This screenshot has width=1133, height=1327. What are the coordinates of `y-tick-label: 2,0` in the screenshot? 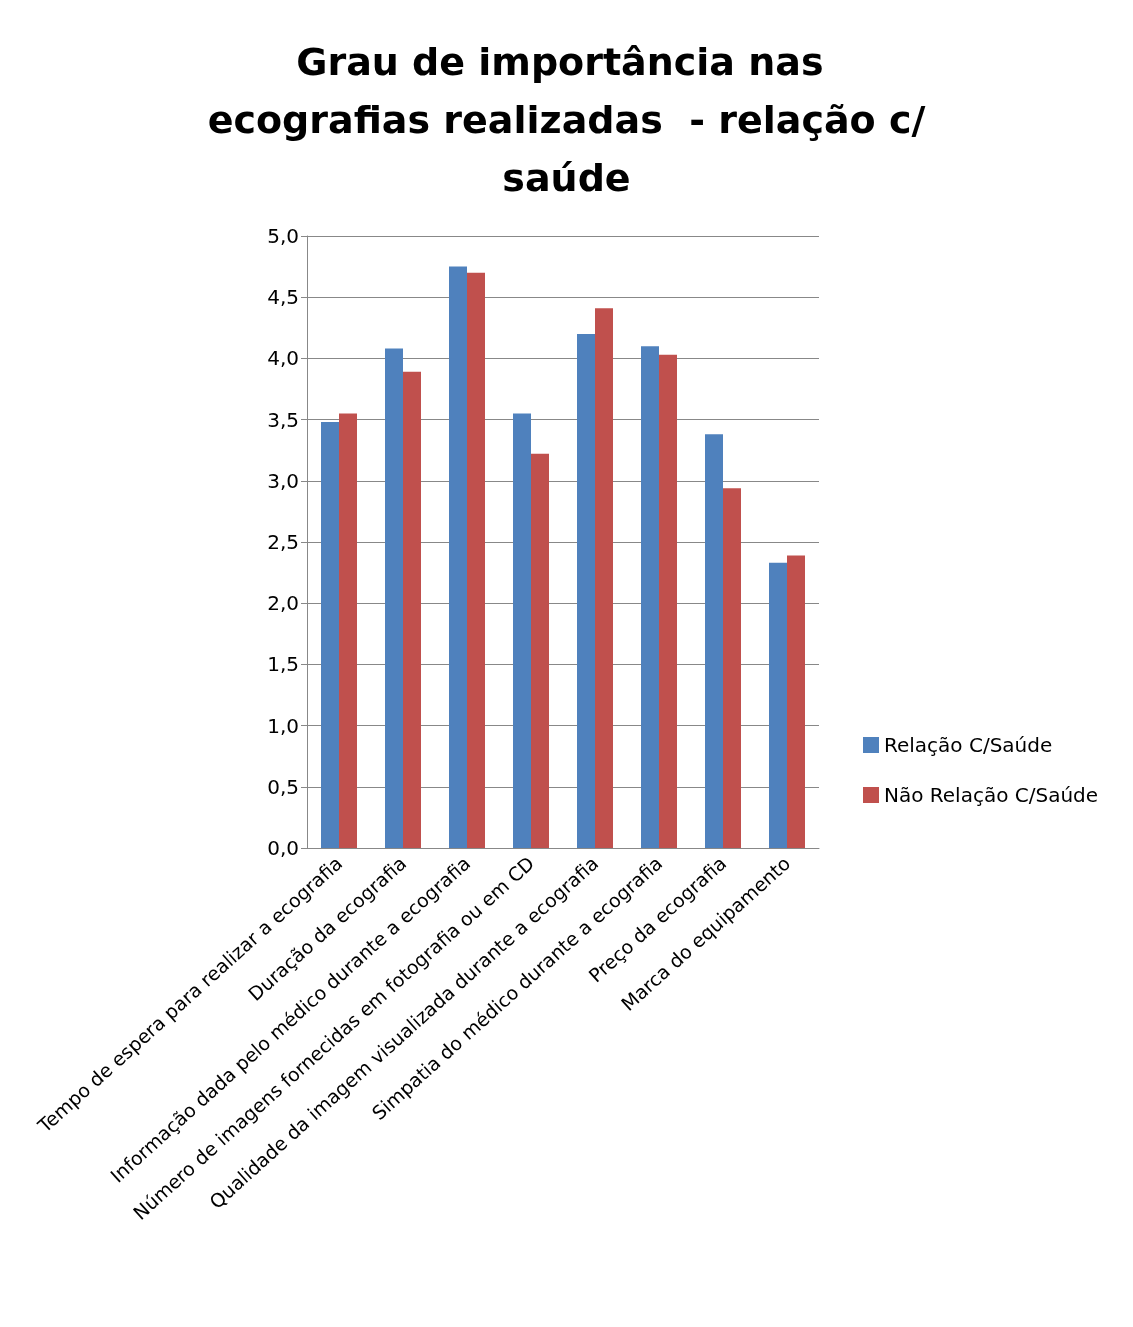 It's located at (283, 603).